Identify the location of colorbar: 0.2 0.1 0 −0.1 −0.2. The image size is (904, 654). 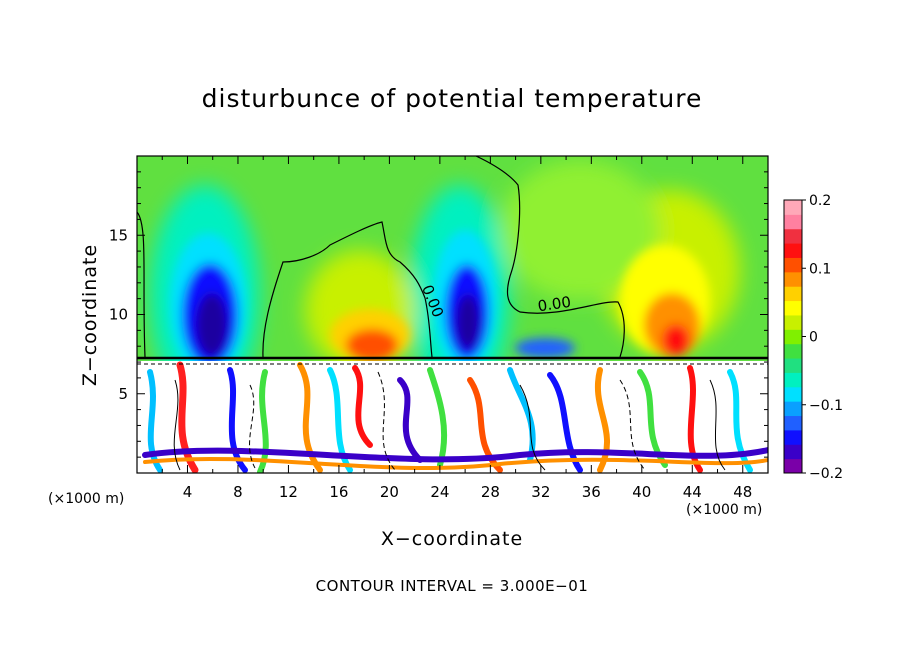
(813, 337).